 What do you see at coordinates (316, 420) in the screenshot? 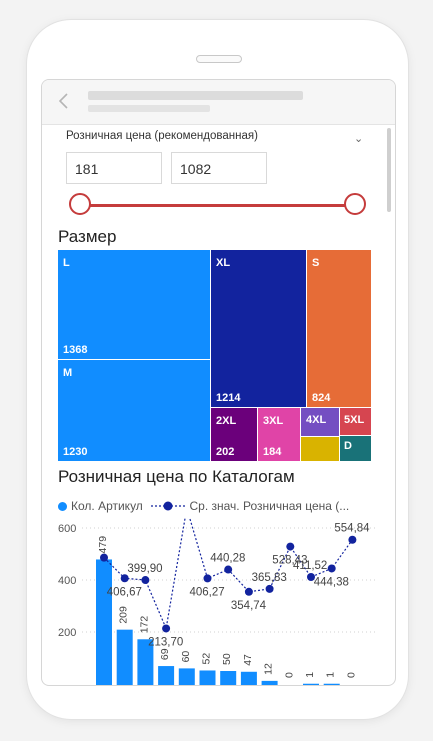
I see `treemap-tile-label: 4XL` at bounding box center [316, 420].